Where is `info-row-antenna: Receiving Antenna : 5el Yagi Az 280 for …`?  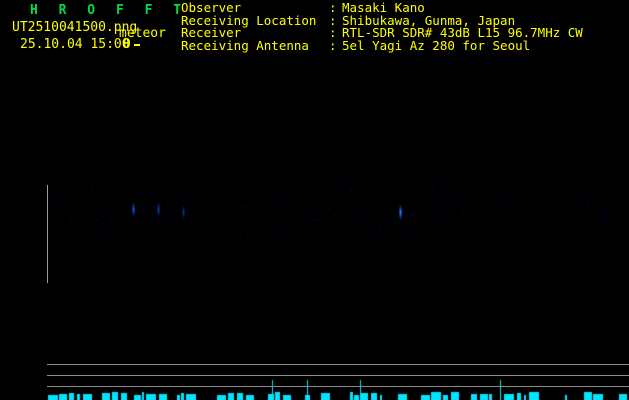
info-row-antenna: Receiving Antenna : 5el Yagi Az 280 for … is located at coordinates (382, 45).